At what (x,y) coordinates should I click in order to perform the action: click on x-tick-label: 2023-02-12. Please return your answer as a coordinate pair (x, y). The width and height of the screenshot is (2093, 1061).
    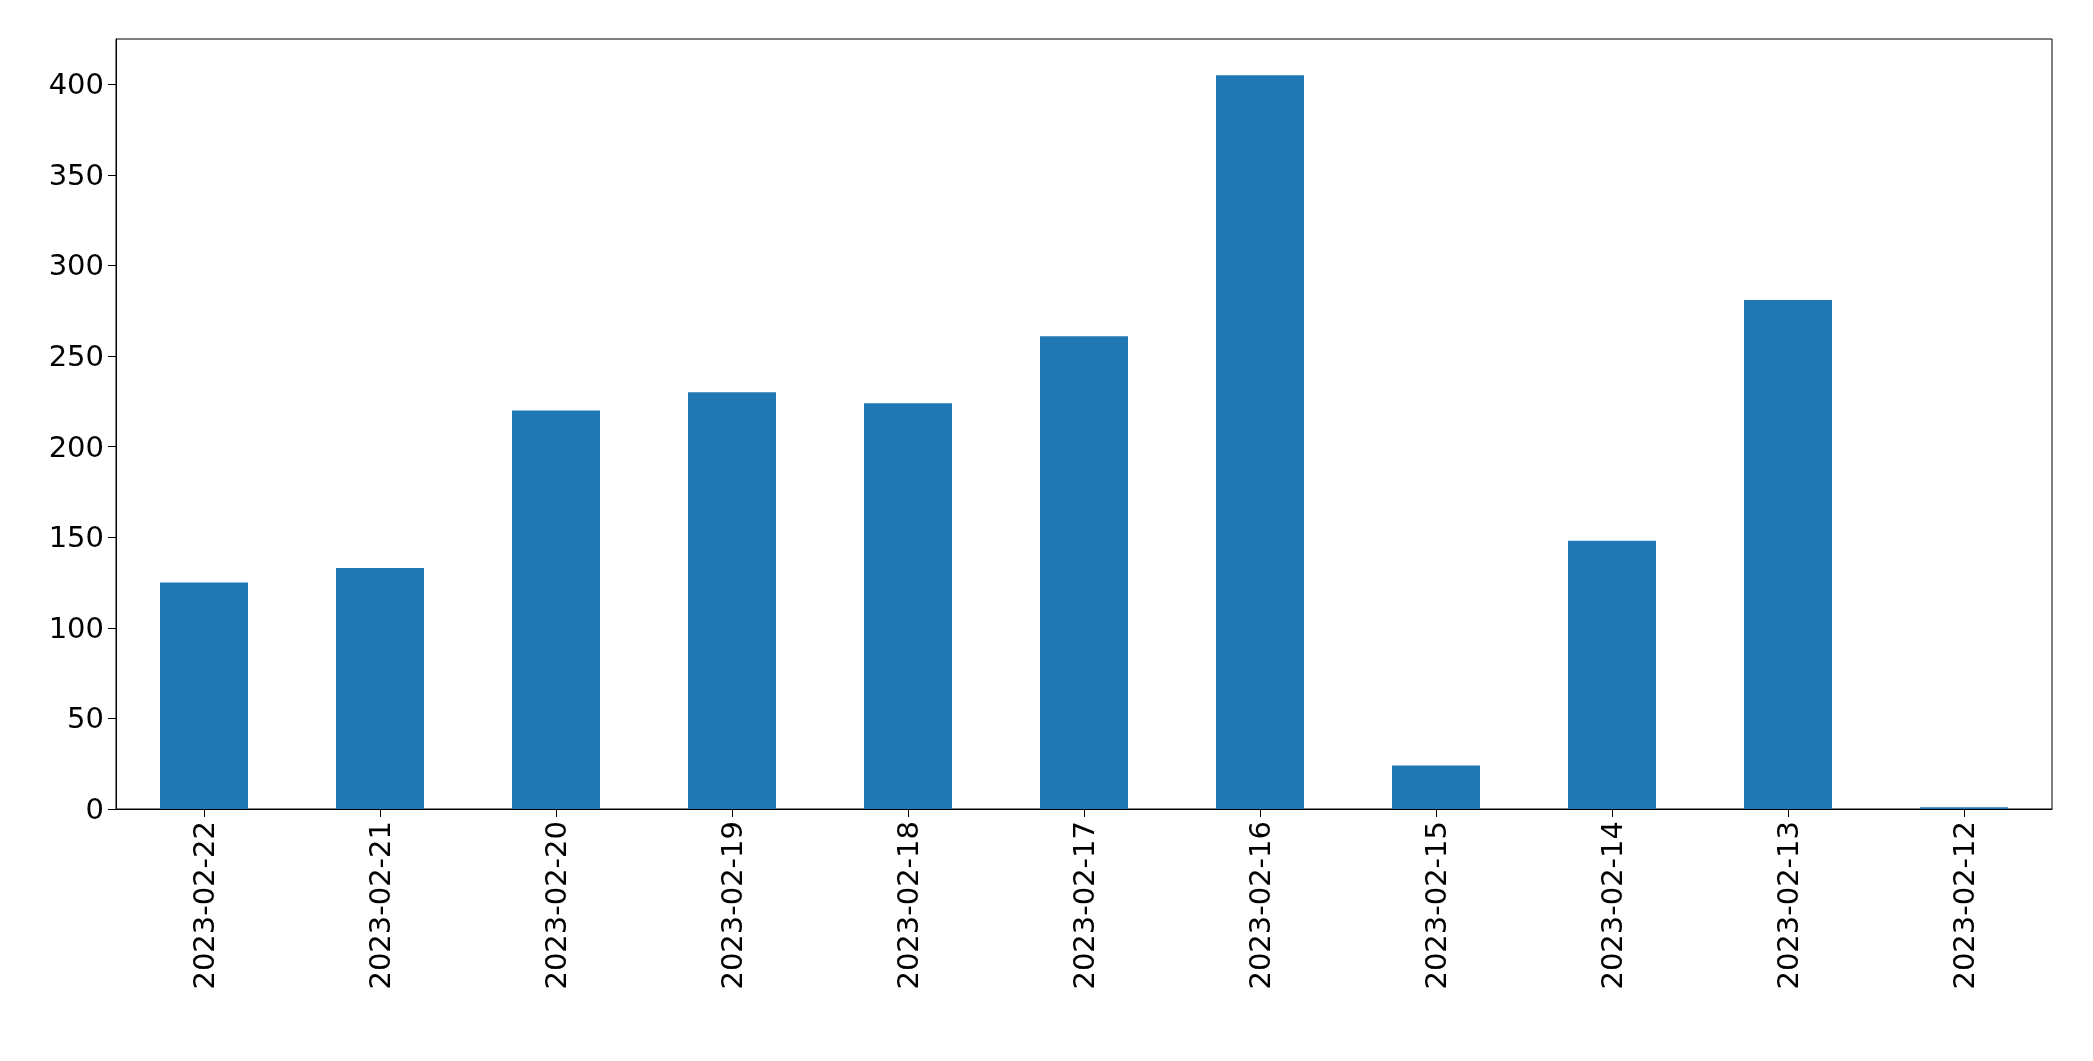
    Looking at the image, I should click on (1964, 905).